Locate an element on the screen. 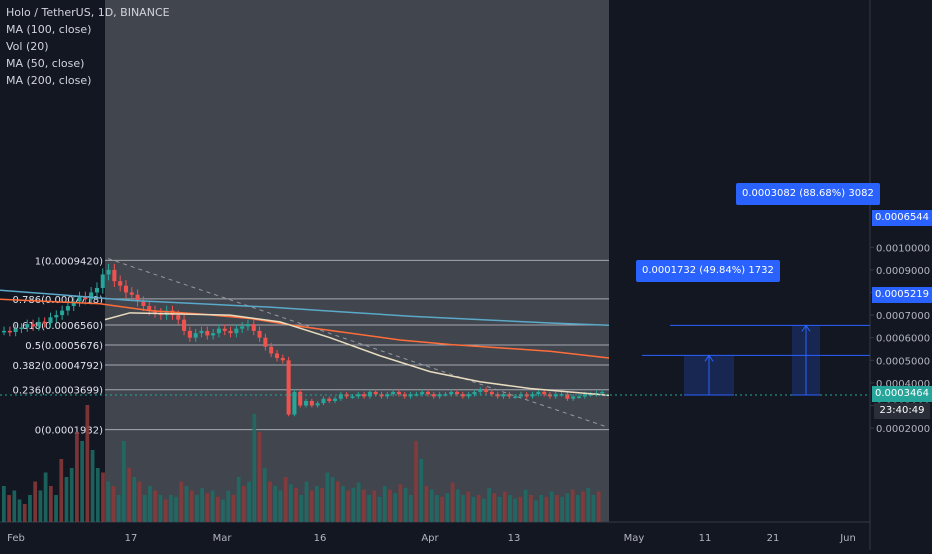  legend-ma200: MA (200, close) is located at coordinates (49, 80).